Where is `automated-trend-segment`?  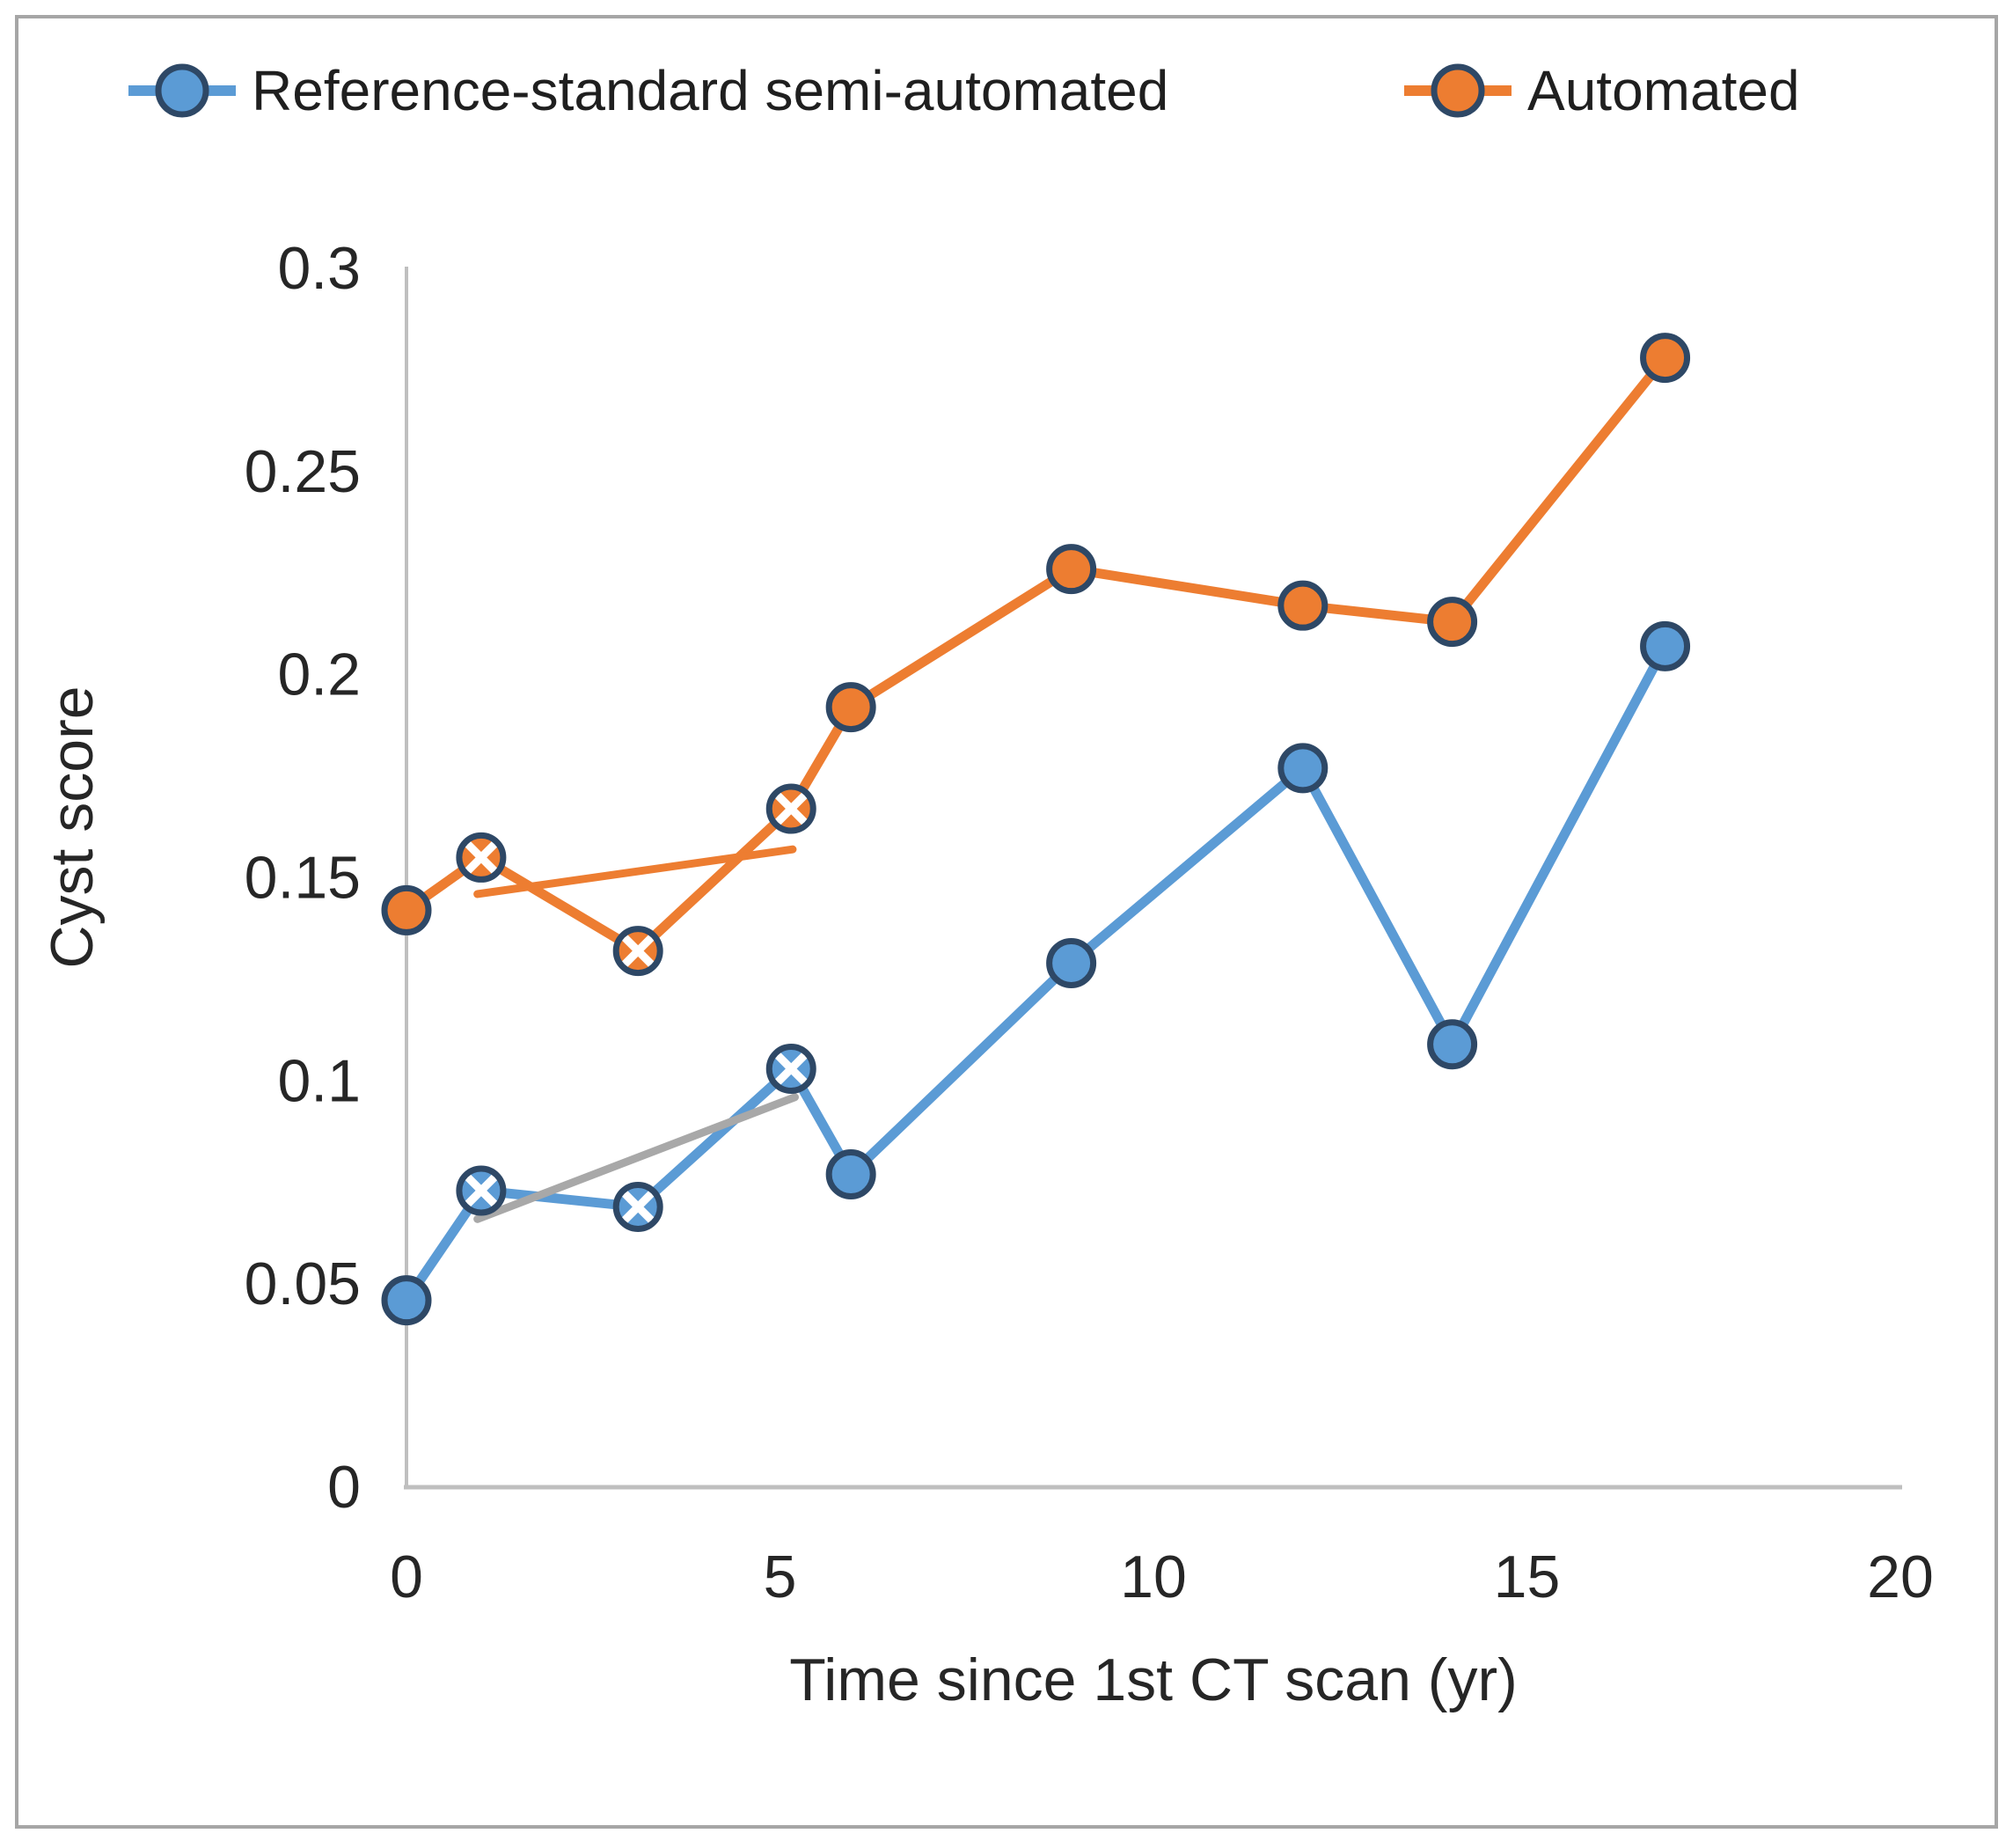
automated-trend-segment is located at coordinates (635, 872).